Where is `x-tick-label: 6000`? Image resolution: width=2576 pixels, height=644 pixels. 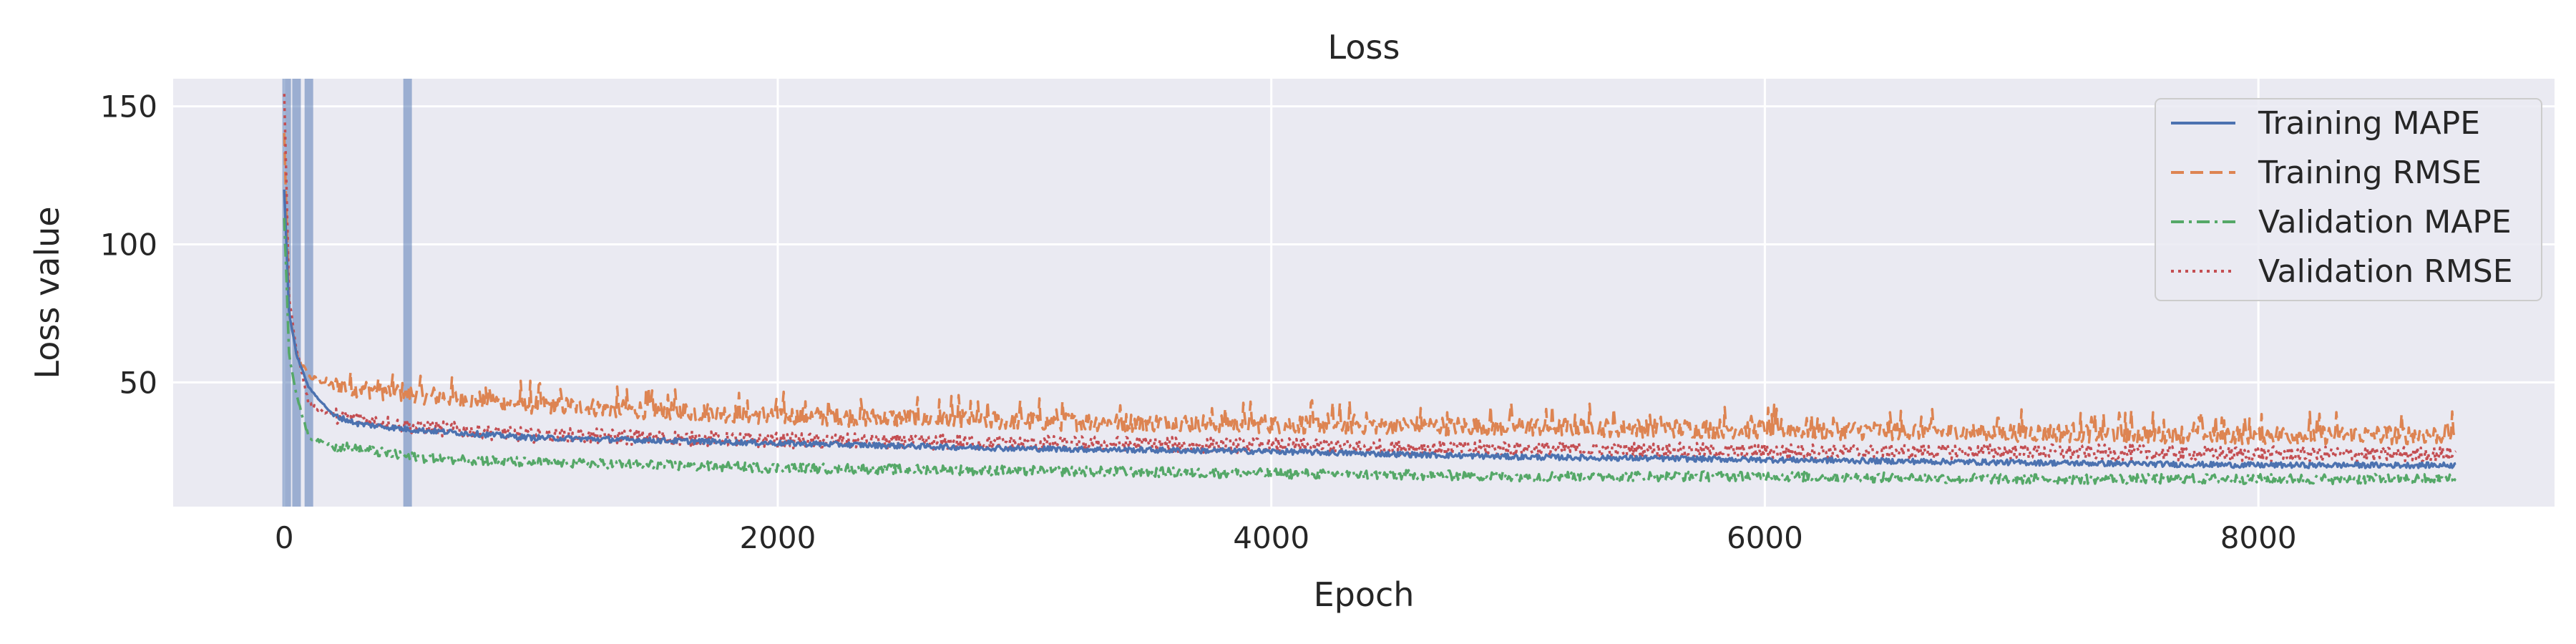
x-tick-label: 6000 is located at coordinates (1765, 537).